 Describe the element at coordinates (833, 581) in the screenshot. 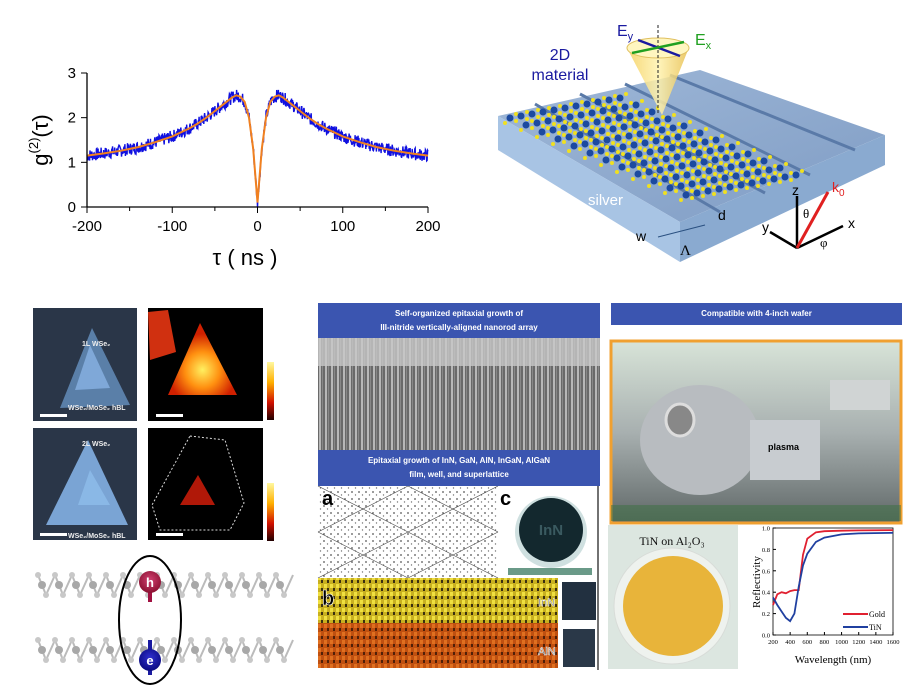

I see `plot-frame` at that location.